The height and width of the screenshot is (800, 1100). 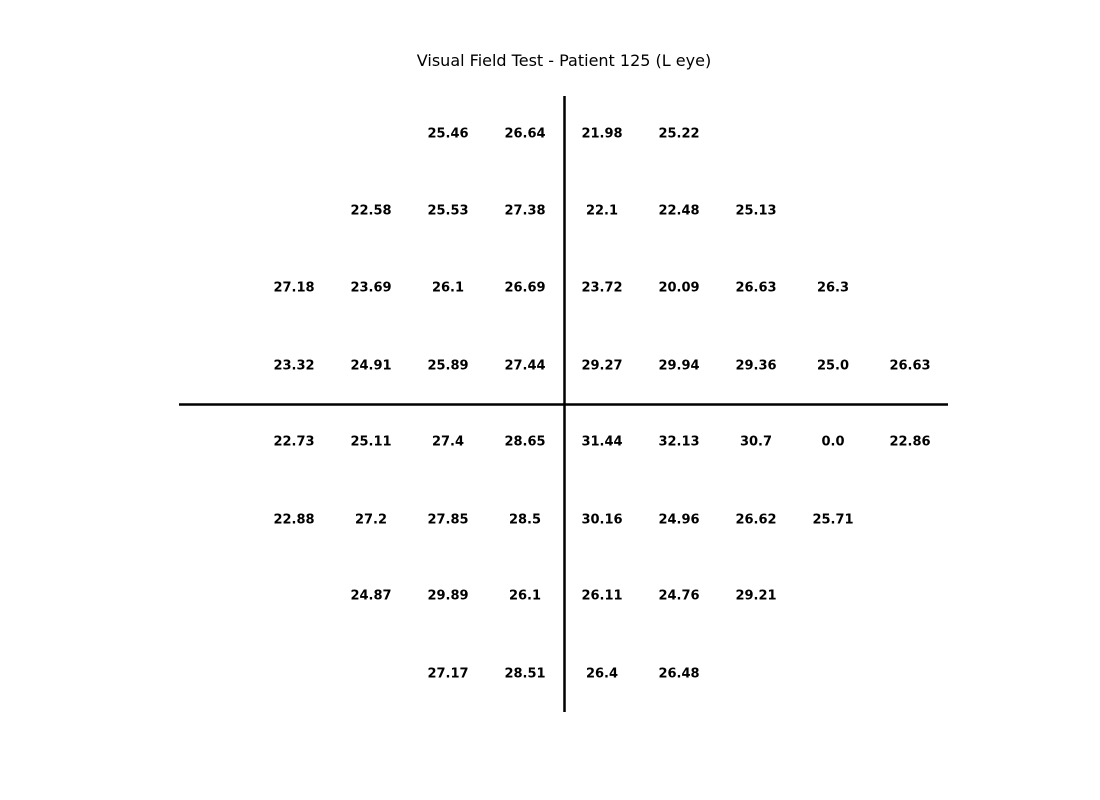 I want to click on threshold-value: 24.91, so click(x=370, y=366).